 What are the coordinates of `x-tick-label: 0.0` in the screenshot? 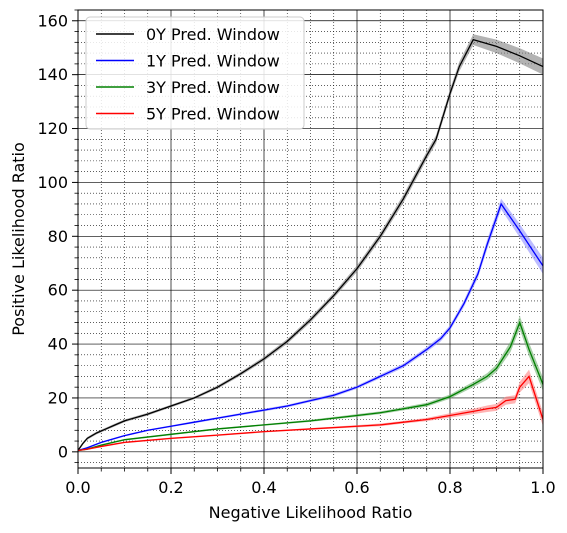 It's located at (77, 487).